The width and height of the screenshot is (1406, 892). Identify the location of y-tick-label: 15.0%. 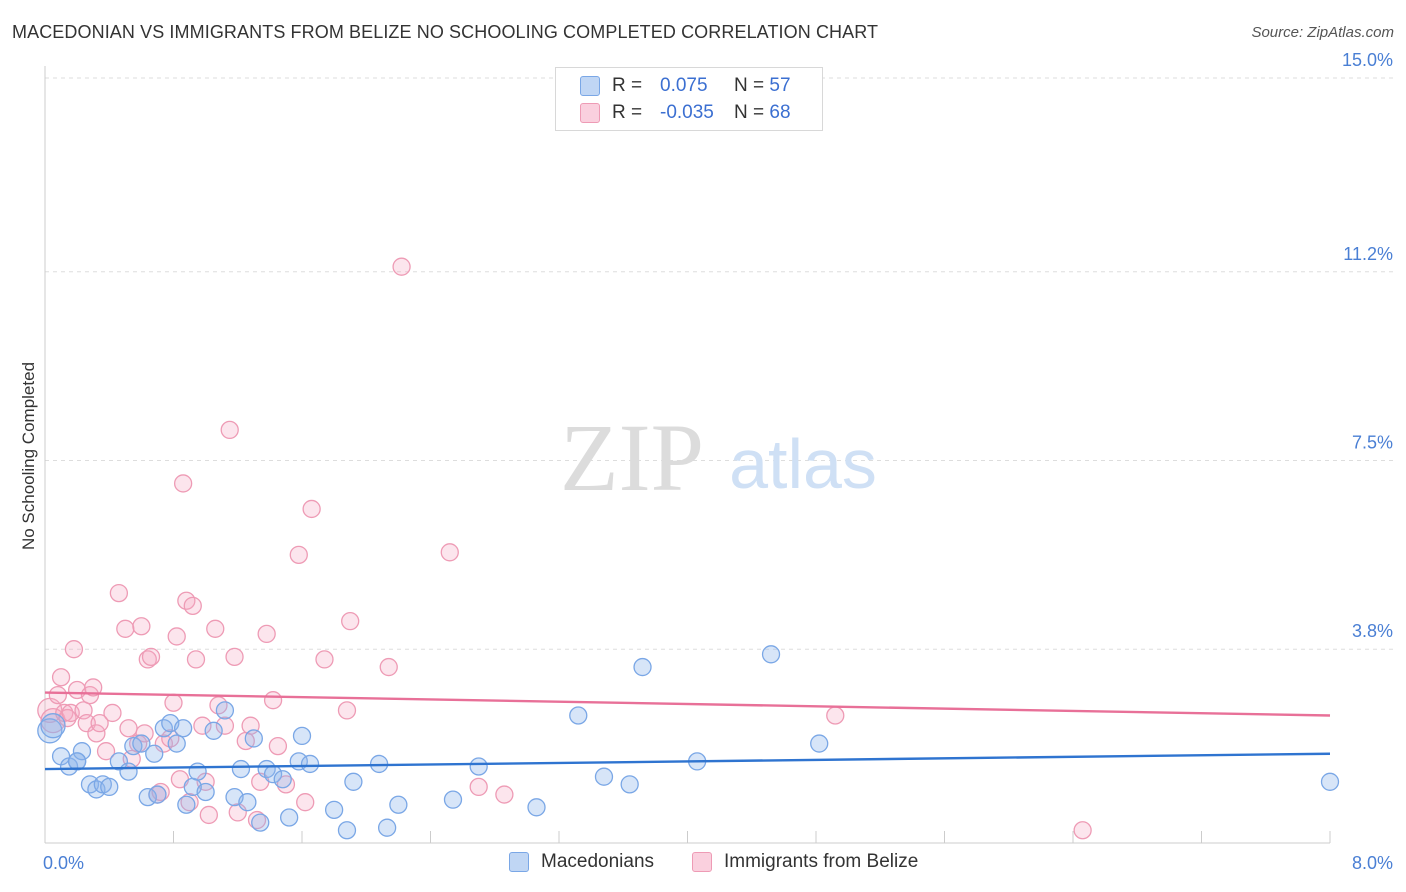
(1367, 60).